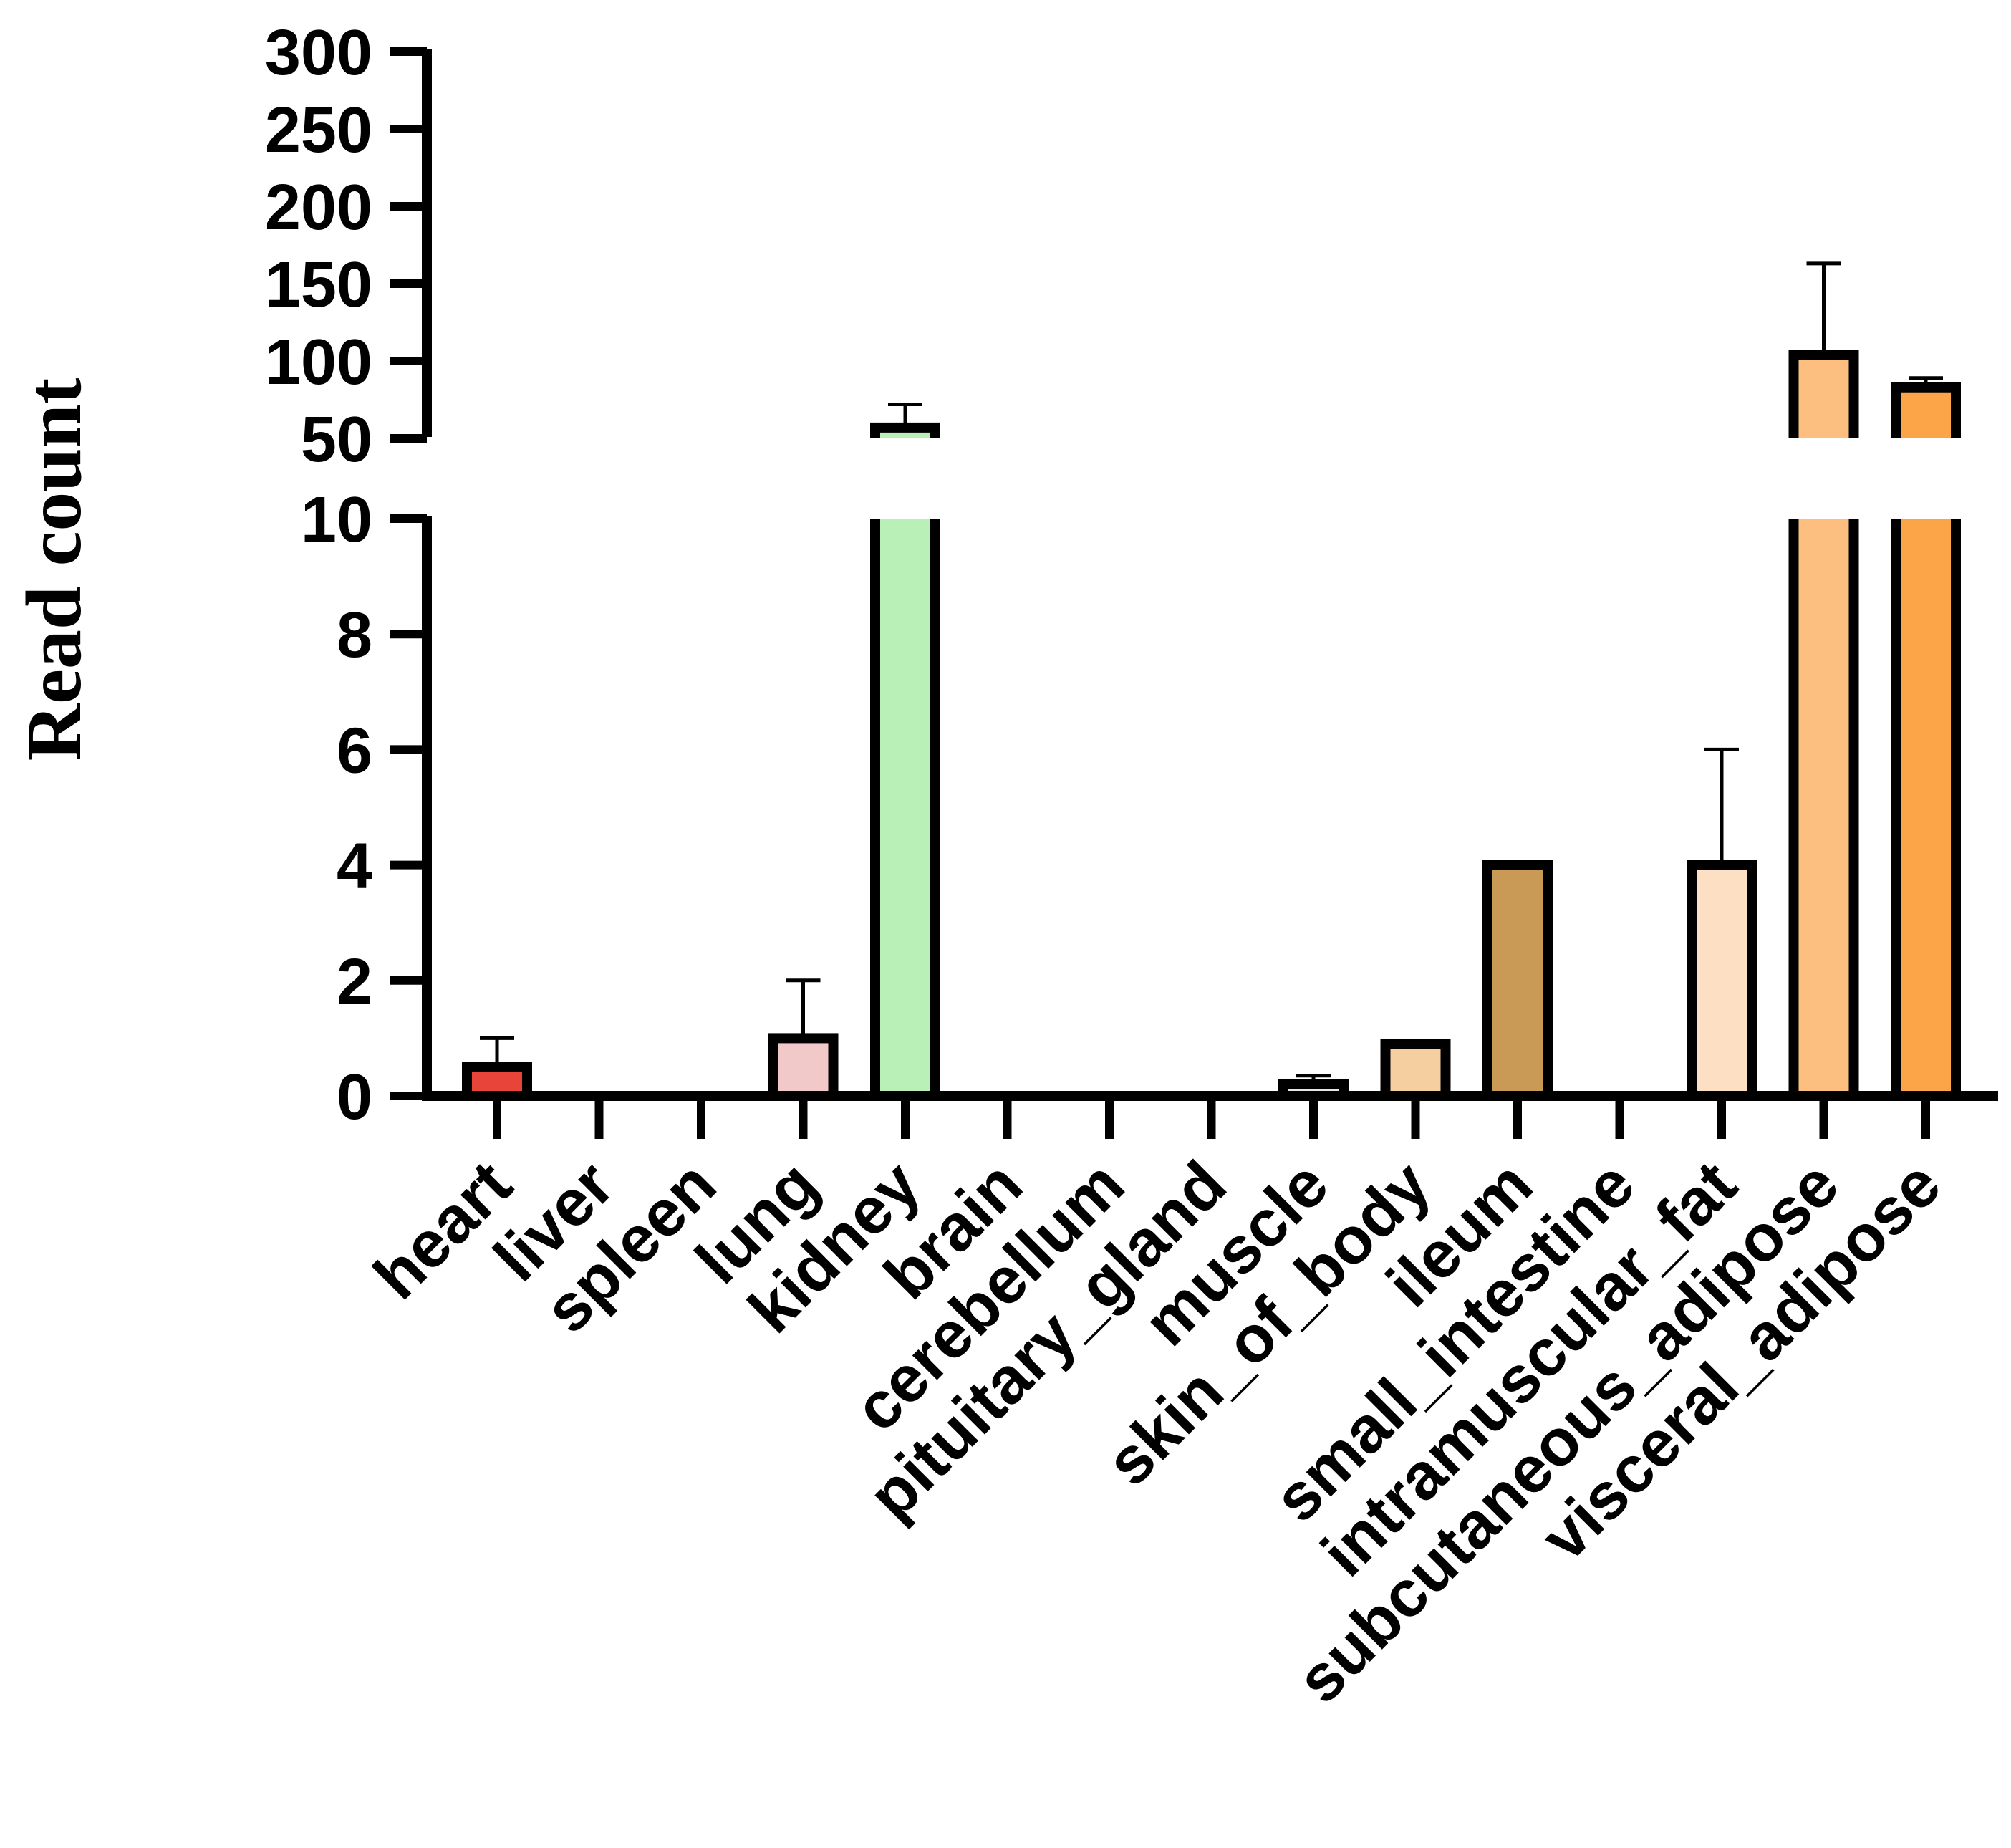 The height and width of the screenshot is (1848, 2011). What do you see at coordinates (318, 130) in the screenshot?
I see `y-tick-label: 250` at bounding box center [318, 130].